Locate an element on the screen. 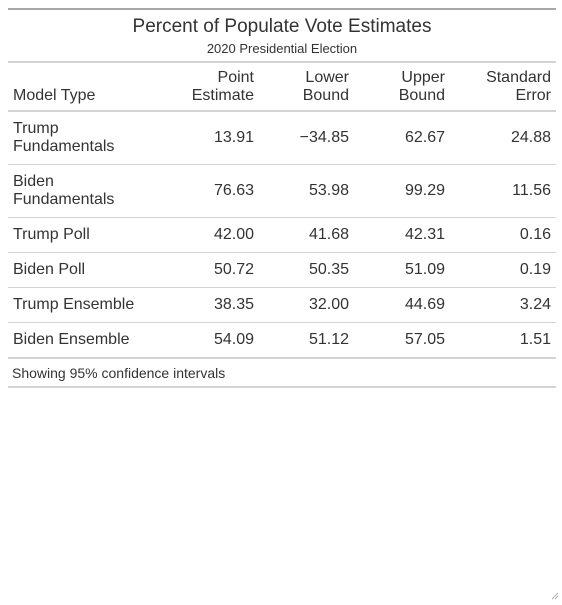 This screenshot has height=605, width=562. cell-model-type: Biden Fundamentals is located at coordinates (83, 191).